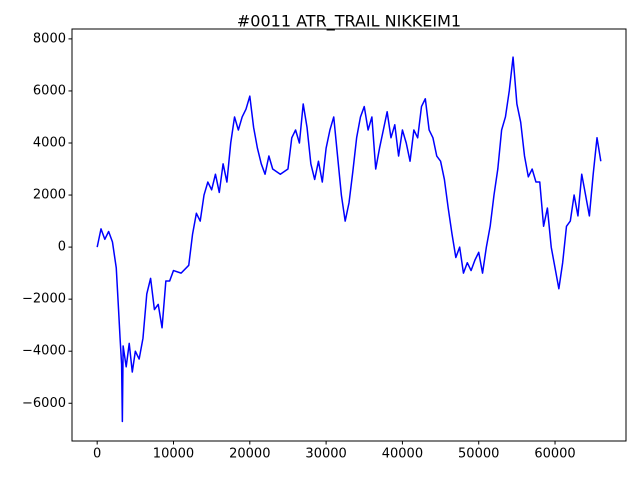 The height and width of the screenshot is (484, 640). Describe the element at coordinates (44, 403) in the screenshot. I see `y-tick-label: −6000` at that location.